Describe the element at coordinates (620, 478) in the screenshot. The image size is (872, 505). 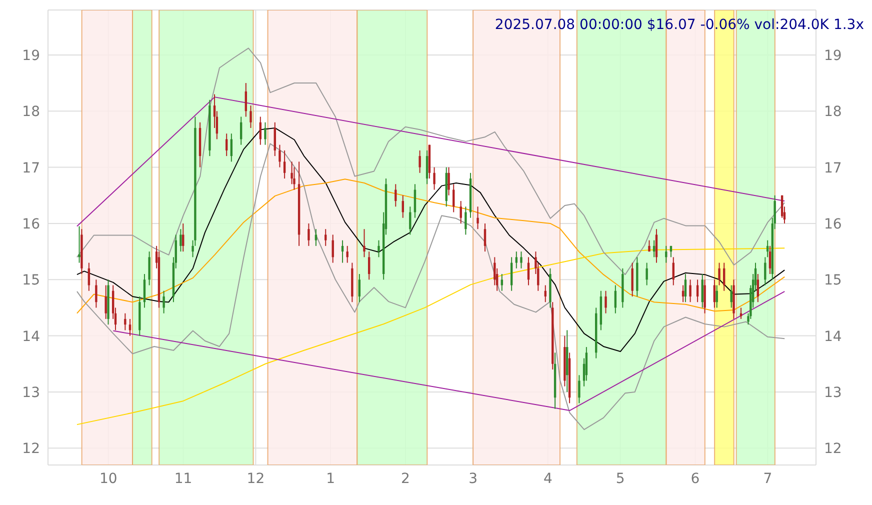
I see `x-tick-label: 5` at that location.